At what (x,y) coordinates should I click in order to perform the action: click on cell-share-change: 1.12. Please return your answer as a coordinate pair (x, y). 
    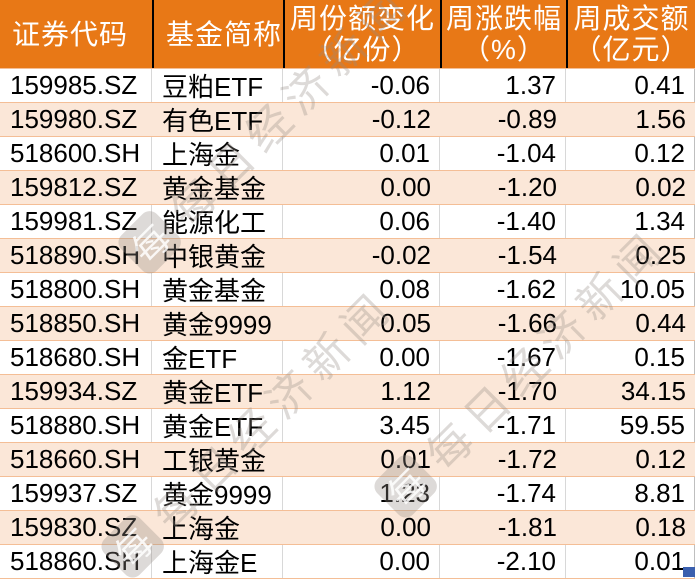
    Looking at the image, I should click on (405, 391).